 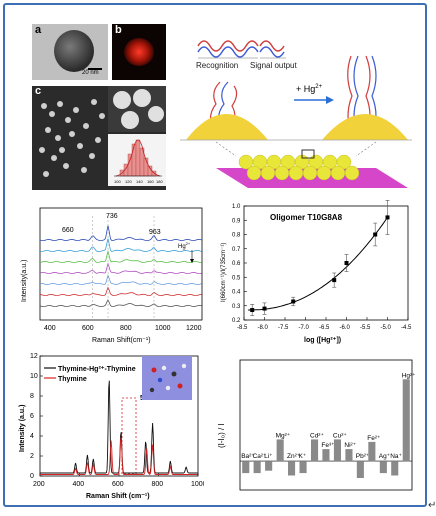 What do you see at coordinates (263, 328) in the screenshot?
I see `x-tick-label: -8.0` at bounding box center [263, 328].